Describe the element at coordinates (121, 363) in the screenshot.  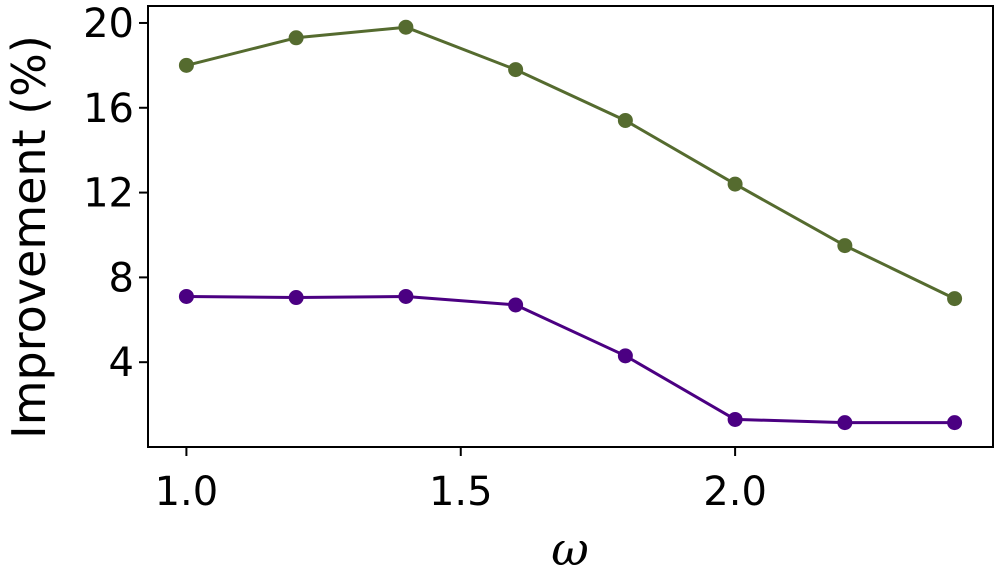
I see `y-tick-label: 4` at that location.